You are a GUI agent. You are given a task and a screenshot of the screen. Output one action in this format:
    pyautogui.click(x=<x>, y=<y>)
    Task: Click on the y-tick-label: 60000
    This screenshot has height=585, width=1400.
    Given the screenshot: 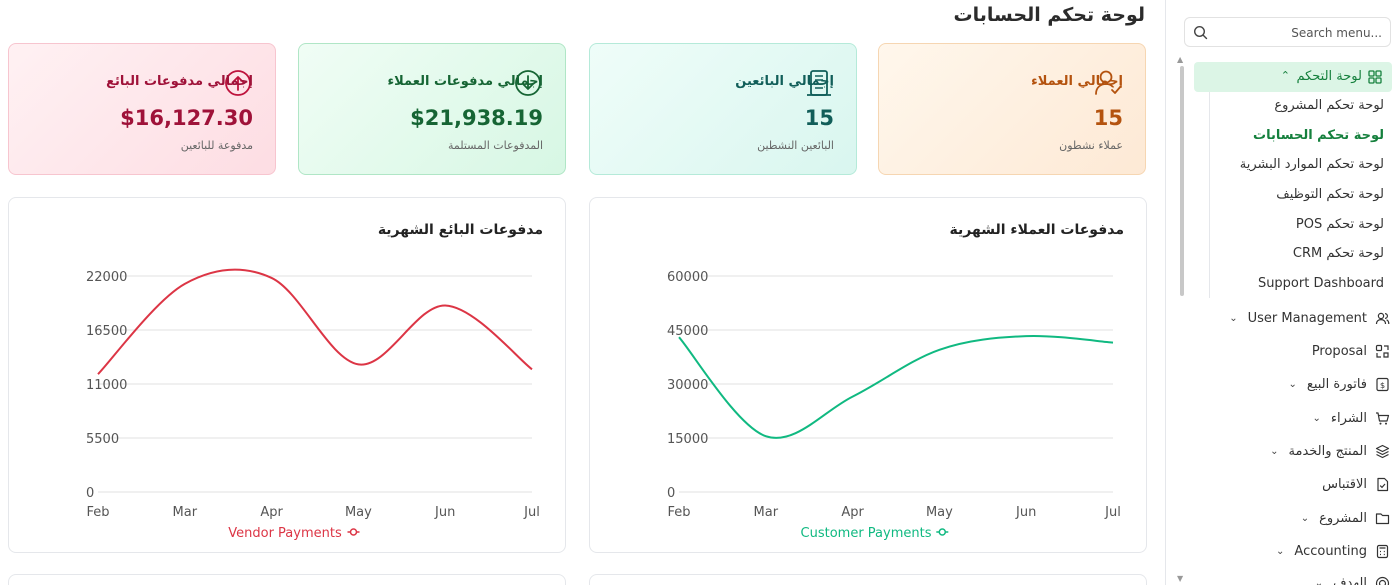 What is the action you would take?
    pyautogui.click(x=687, y=277)
    